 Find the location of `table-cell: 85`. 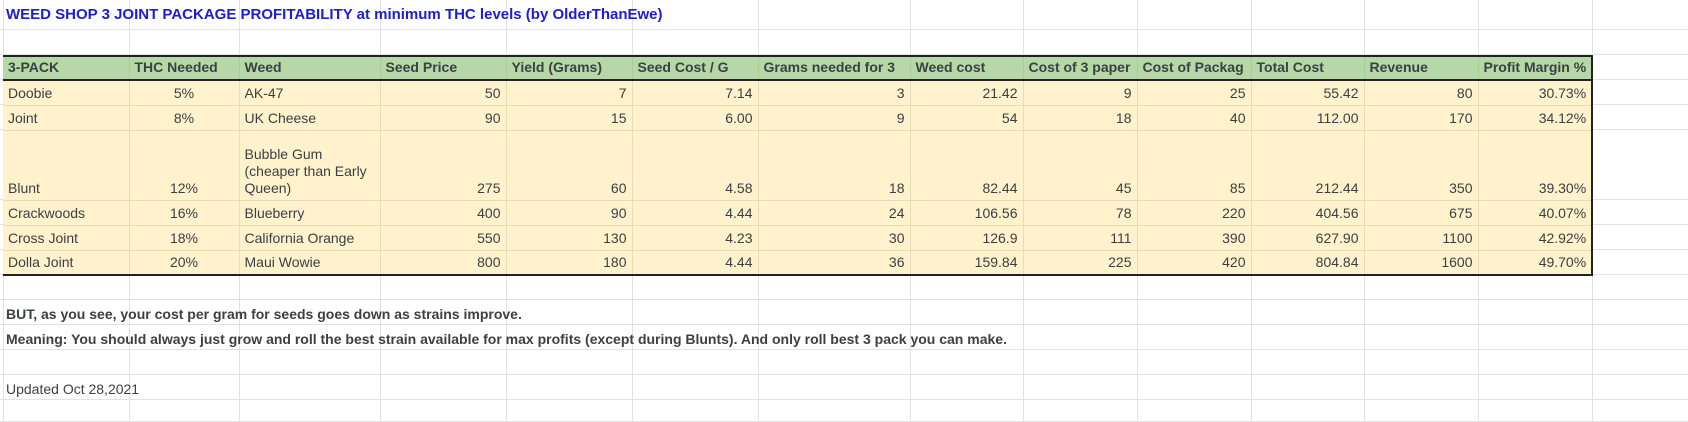

table-cell: 85 is located at coordinates (1194, 165).